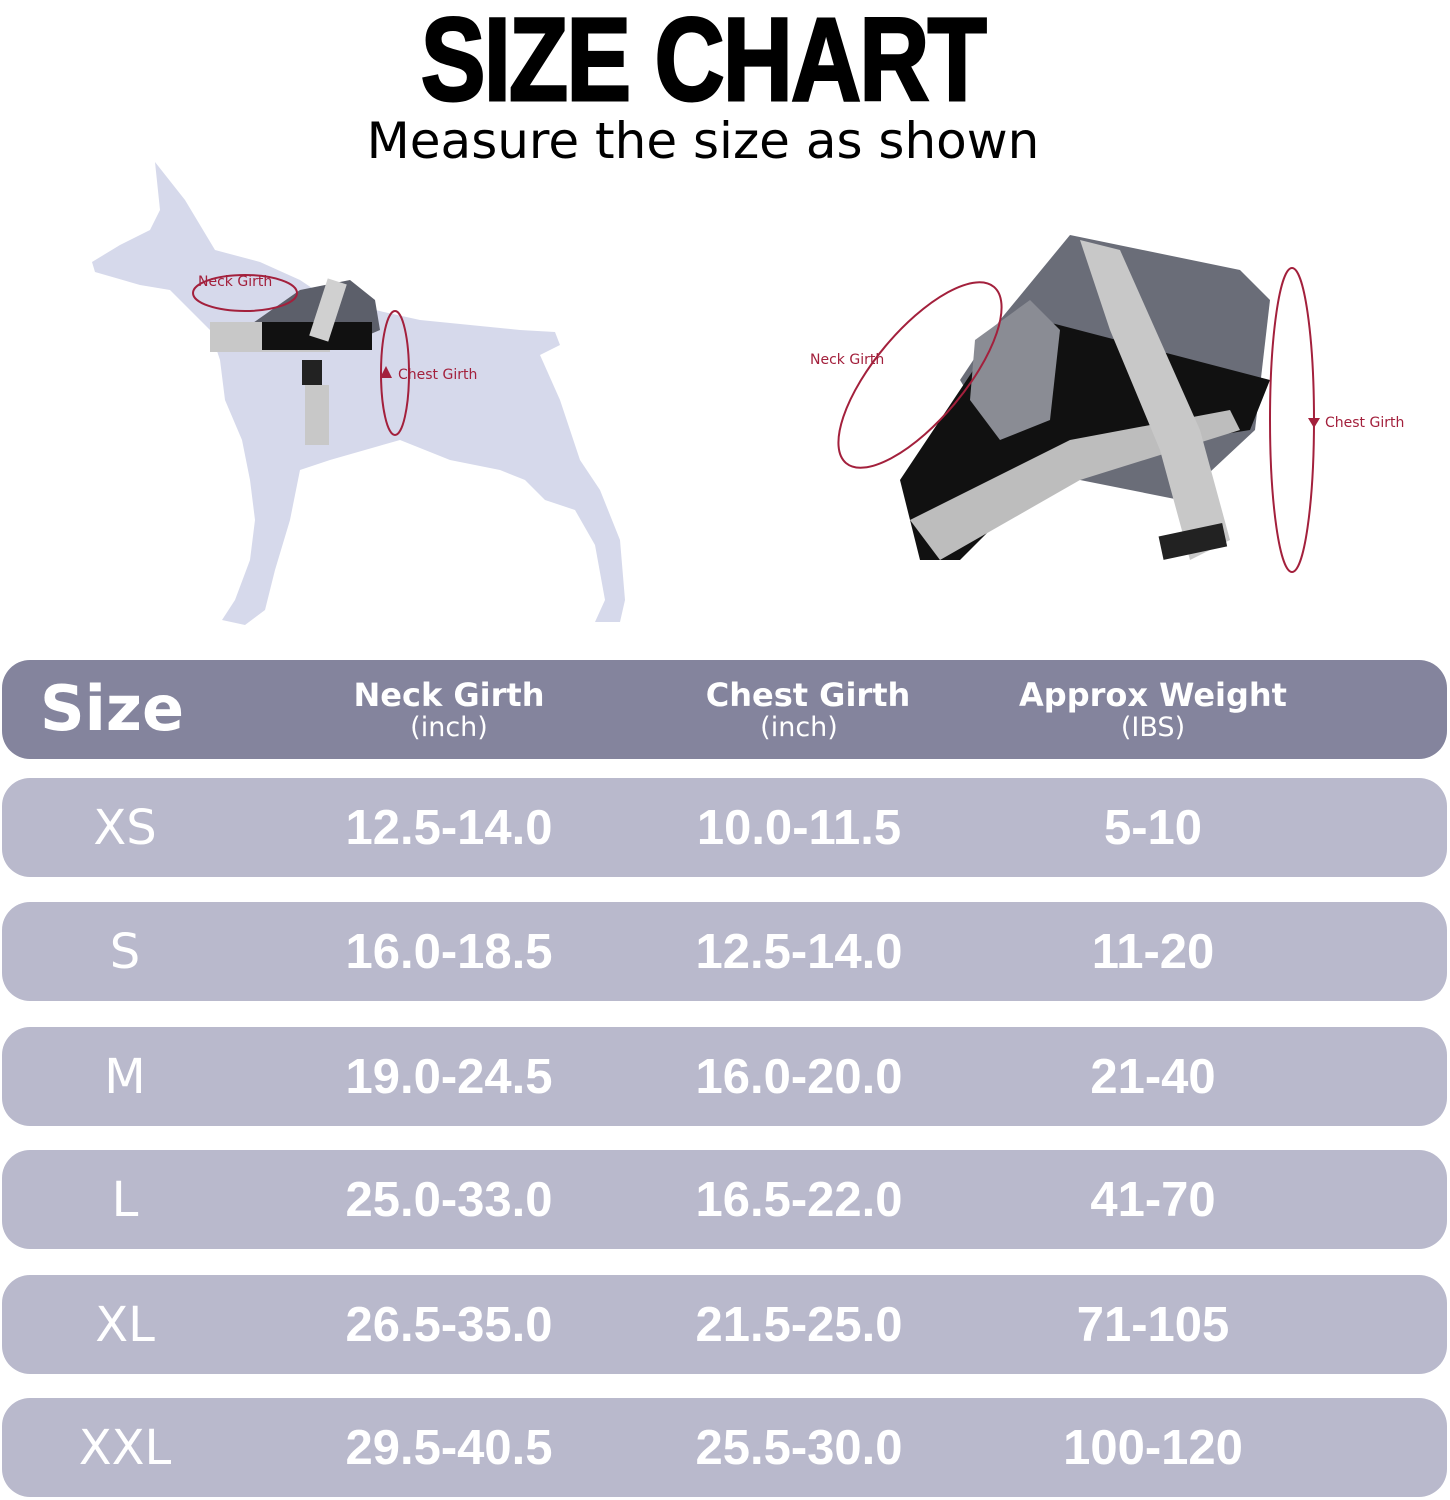 The image size is (1450, 1500). Describe the element at coordinates (1292, 420) in the screenshot. I see `harness-chest-girth-loop` at that location.